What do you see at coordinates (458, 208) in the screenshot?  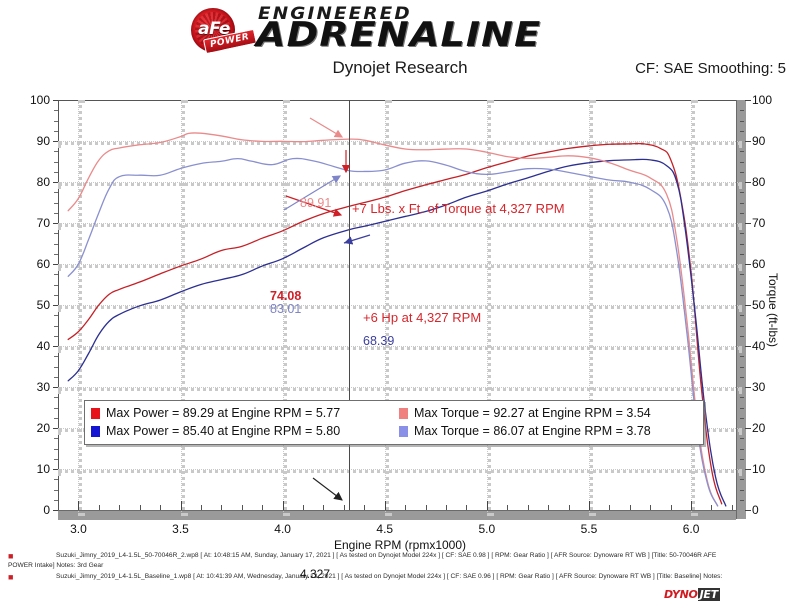 I see `annotation-torque-gain: +7 Lbs. x Ft. of Torque at 4,327 RPM` at bounding box center [458, 208].